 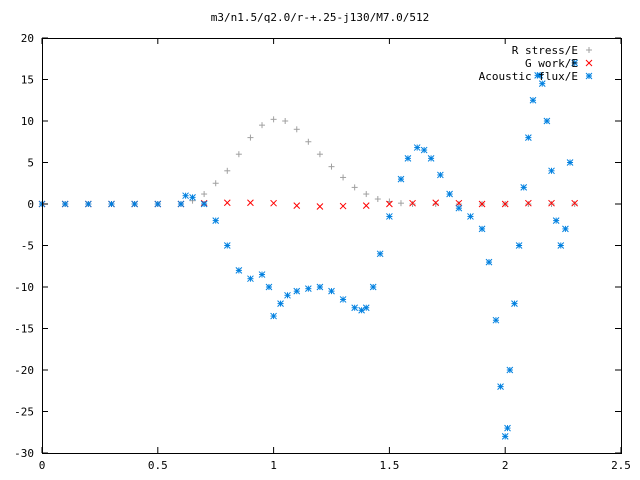 What do you see at coordinates (27, 38) in the screenshot?
I see `y-tick-label: 20` at bounding box center [27, 38].